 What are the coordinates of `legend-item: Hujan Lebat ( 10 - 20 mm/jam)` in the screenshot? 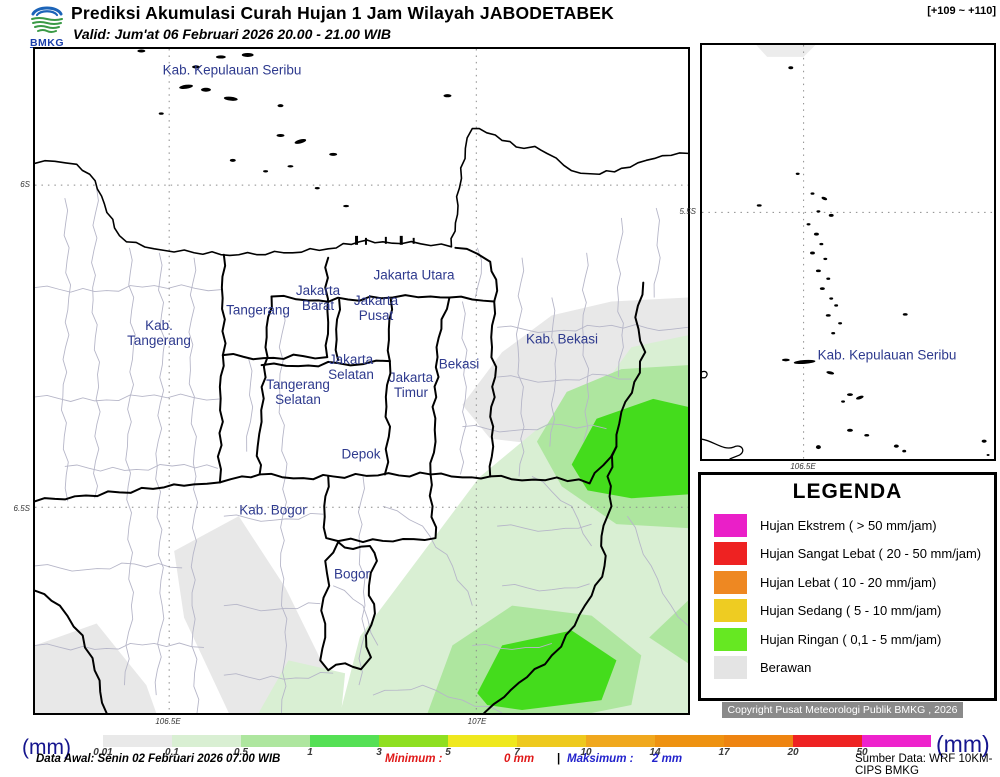 It's located at (854, 582).